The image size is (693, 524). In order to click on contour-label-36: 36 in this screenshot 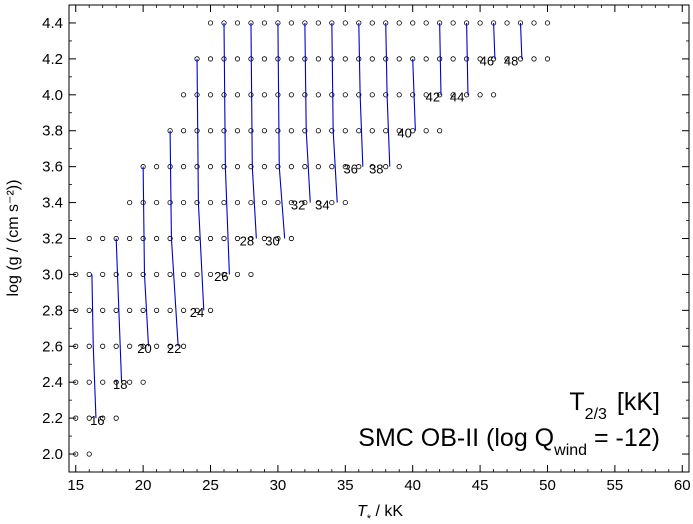, I will do `click(350, 168)`.